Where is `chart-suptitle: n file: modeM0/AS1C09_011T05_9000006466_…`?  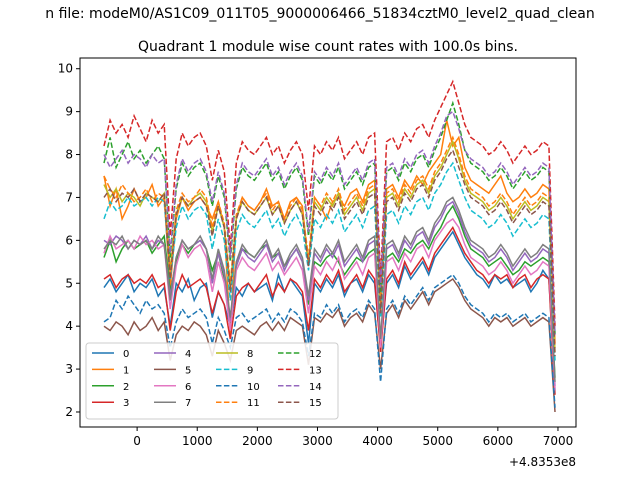
chart-suptitle: n file: modeM0/AS1C09_011T05_9000006466_… is located at coordinates (319, 14).